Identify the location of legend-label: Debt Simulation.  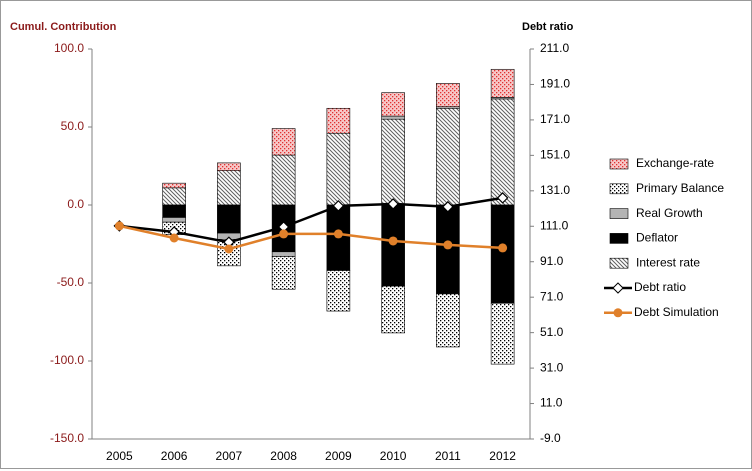
(676, 312).